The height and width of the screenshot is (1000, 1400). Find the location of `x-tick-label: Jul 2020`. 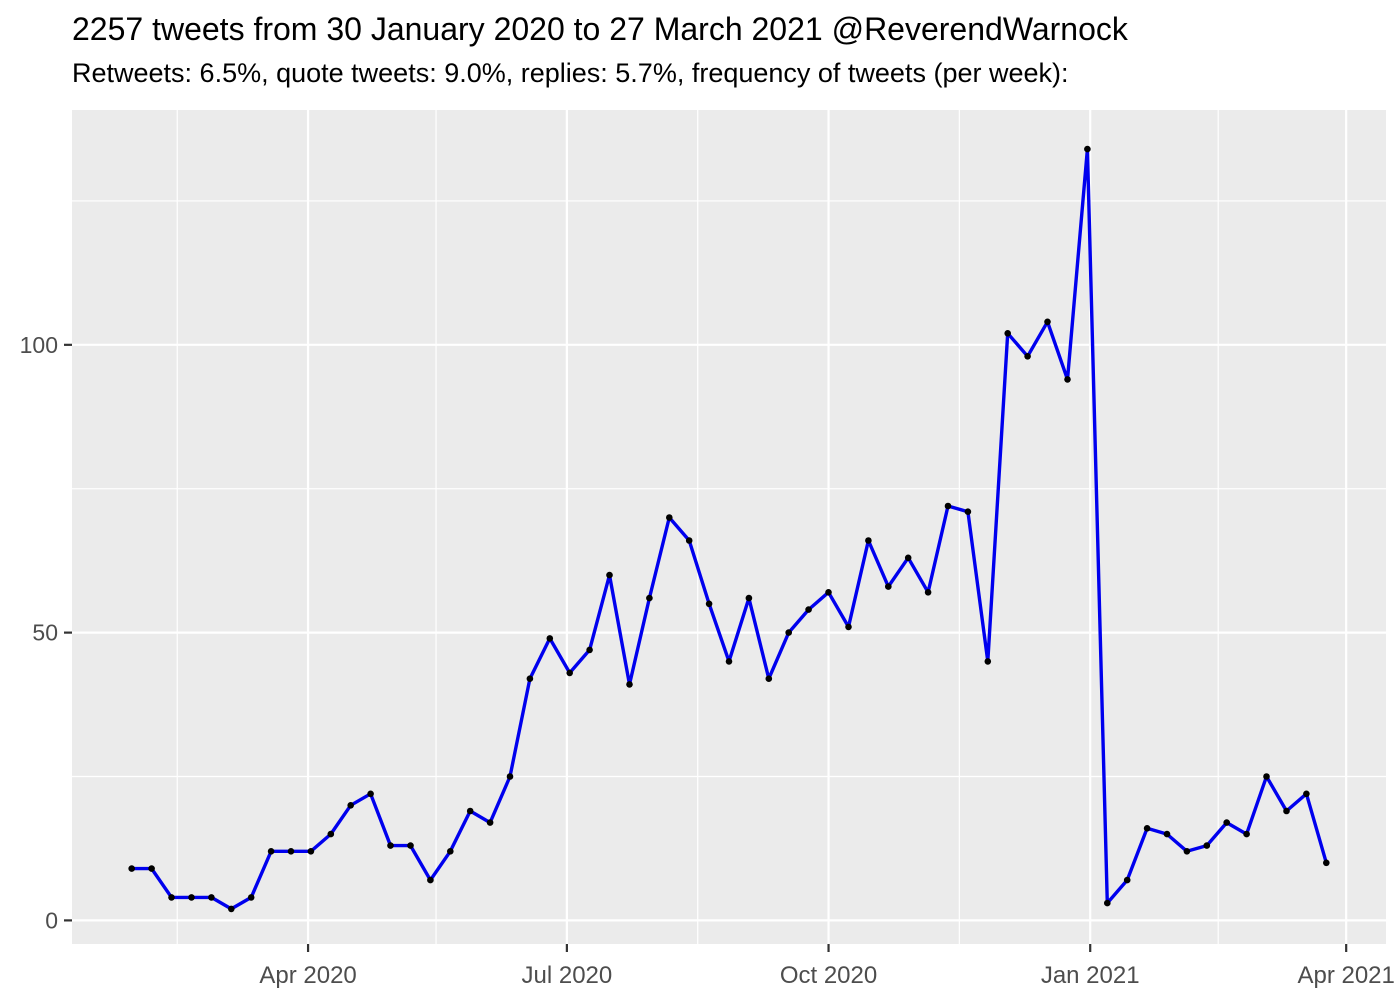

x-tick-label: Jul 2020 is located at coordinates (567, 975).